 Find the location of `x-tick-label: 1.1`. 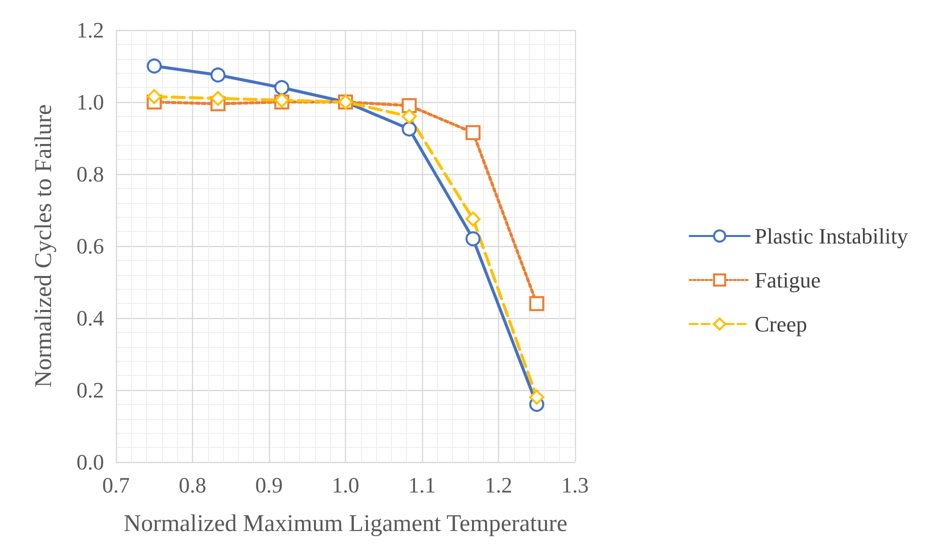

x-tick-label: 1.1 is located at coordinates (422, 485).